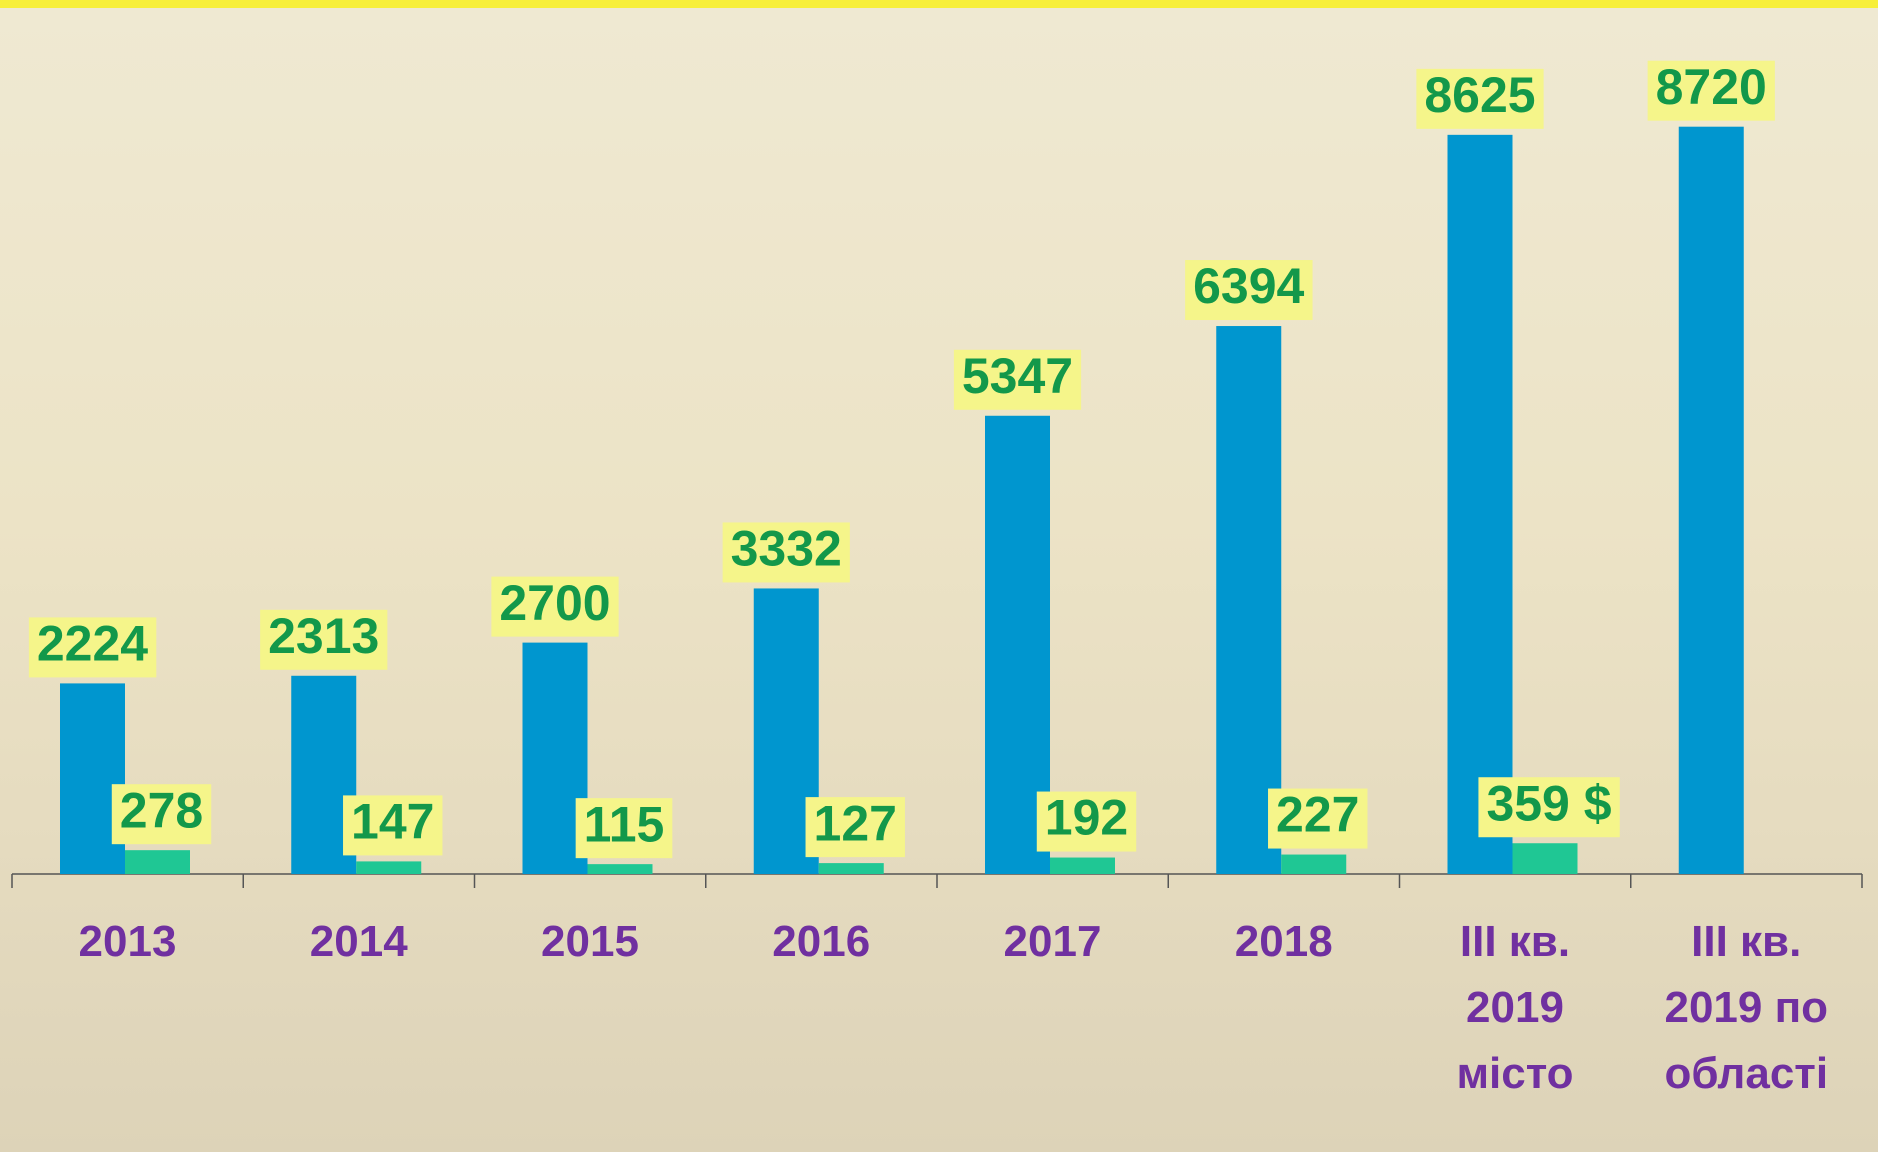 This screenshot has height=1152, width=1878. Describe the element at coordinates (1317, 815) in the screenshot. I see `value-label-text: 227` at that location.